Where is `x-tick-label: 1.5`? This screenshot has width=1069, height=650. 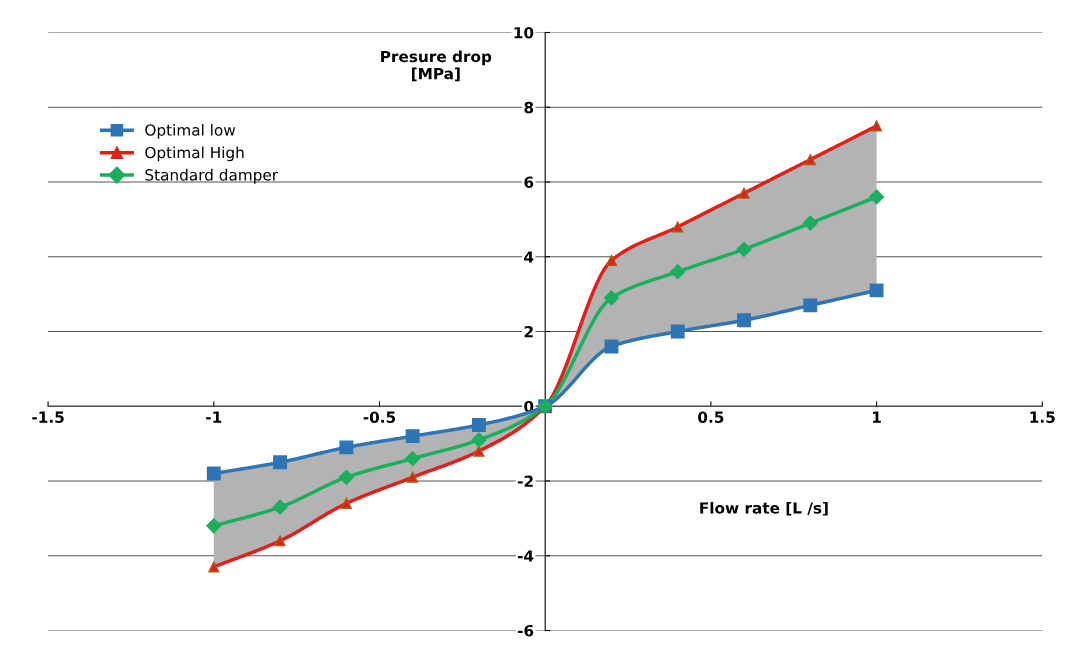
x-tick-label: 1.5 is located at coordinates (1042, 417).